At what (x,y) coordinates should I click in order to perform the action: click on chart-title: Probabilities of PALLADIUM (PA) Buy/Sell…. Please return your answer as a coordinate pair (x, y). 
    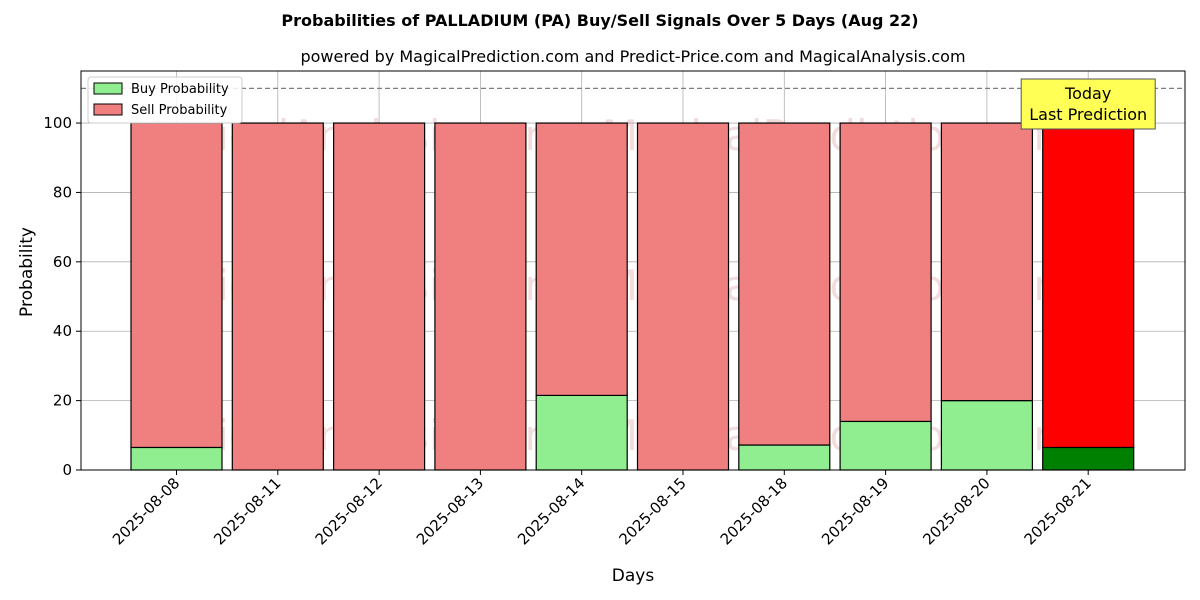
    Looking at the image, I should click on (599, 20).